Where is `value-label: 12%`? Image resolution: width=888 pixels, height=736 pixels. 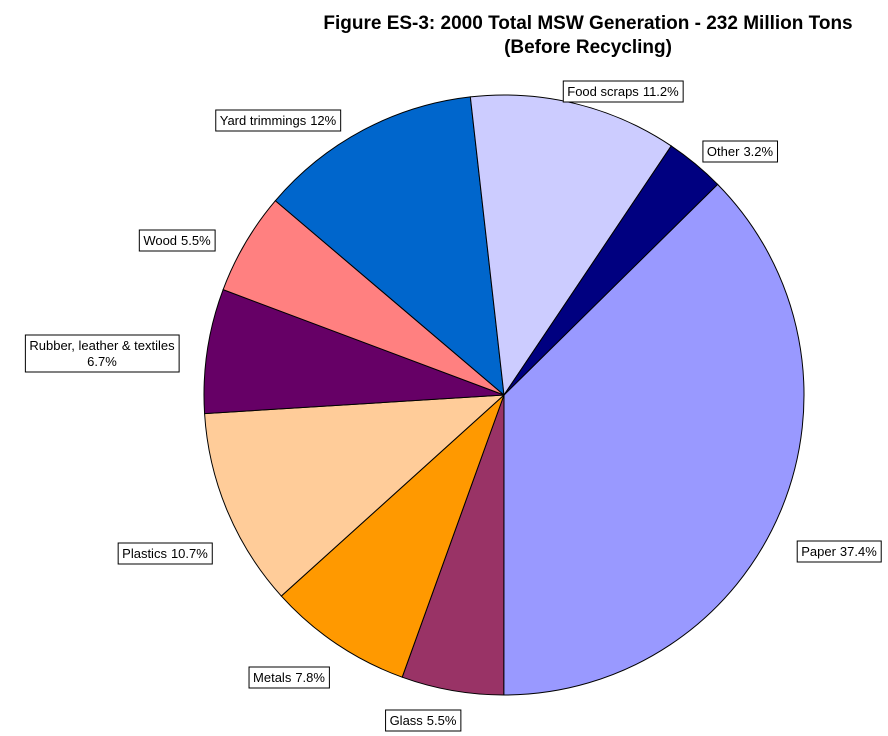
value-label: 12% is located at coordinates (323, 120).